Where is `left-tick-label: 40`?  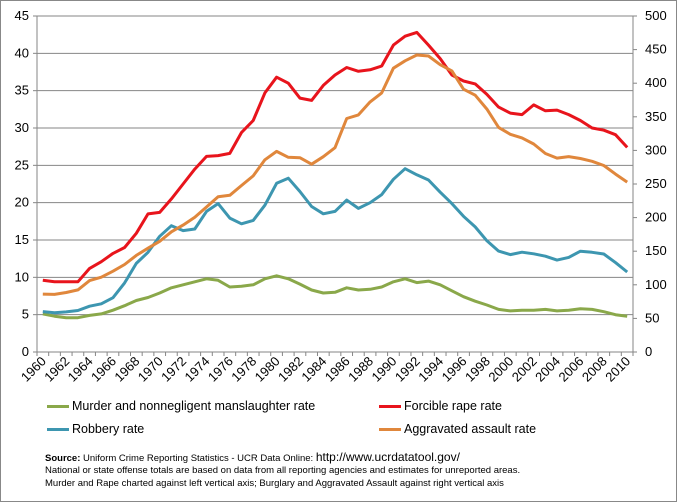
left-tick-label: 40 is located at coordinates (22, 52).